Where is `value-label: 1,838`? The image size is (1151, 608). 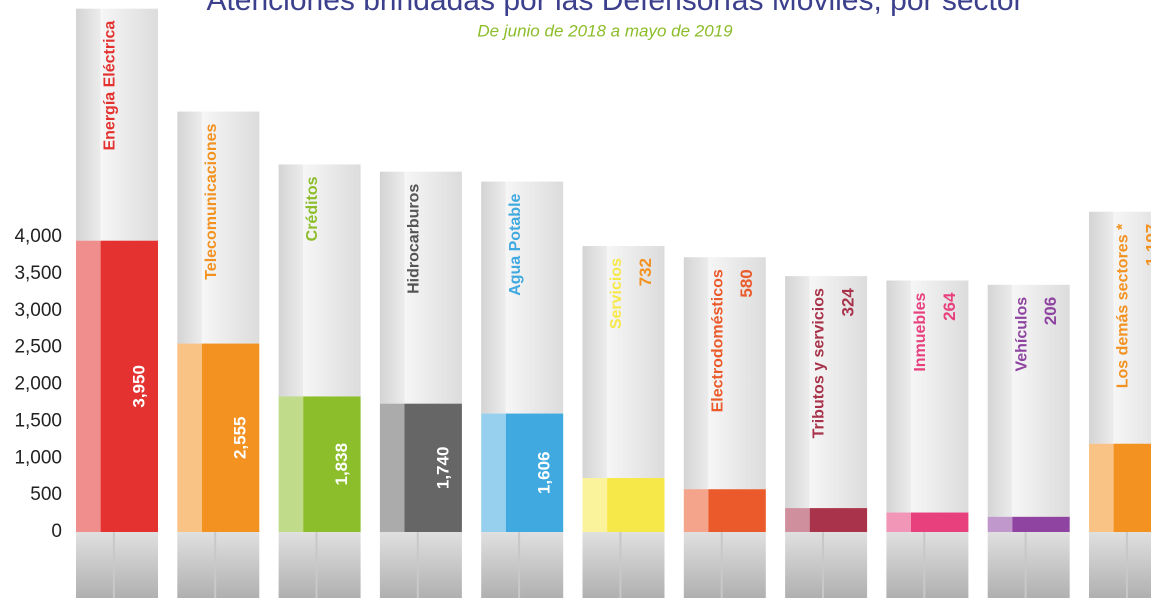
value-label: 1,838 is located at coordinates (341, 464).